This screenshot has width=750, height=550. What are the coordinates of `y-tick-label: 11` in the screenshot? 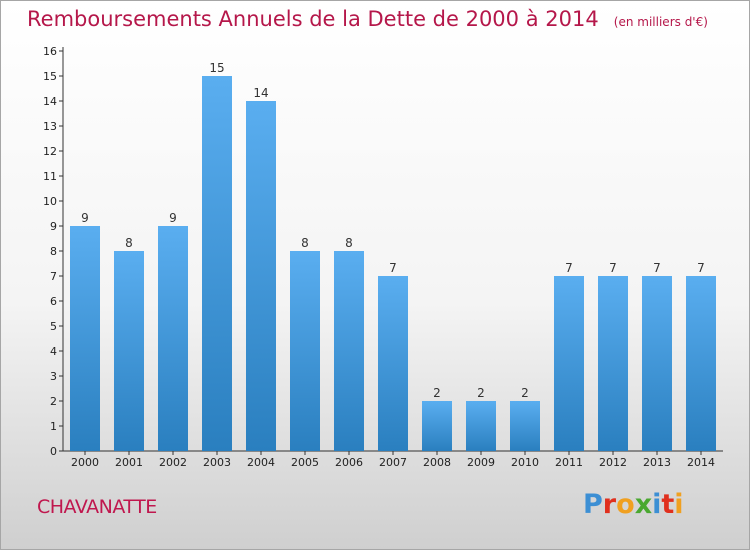 It's located at (50, 176).